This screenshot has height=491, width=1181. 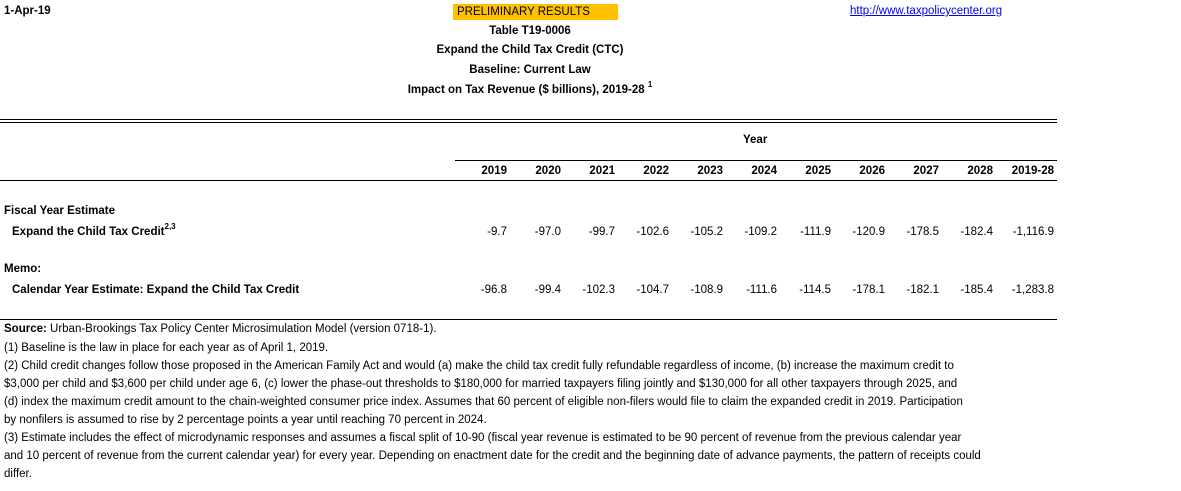 I want to click on tpc-link: http://www.taxpolicycenter.org, so click(x=926, y=11).